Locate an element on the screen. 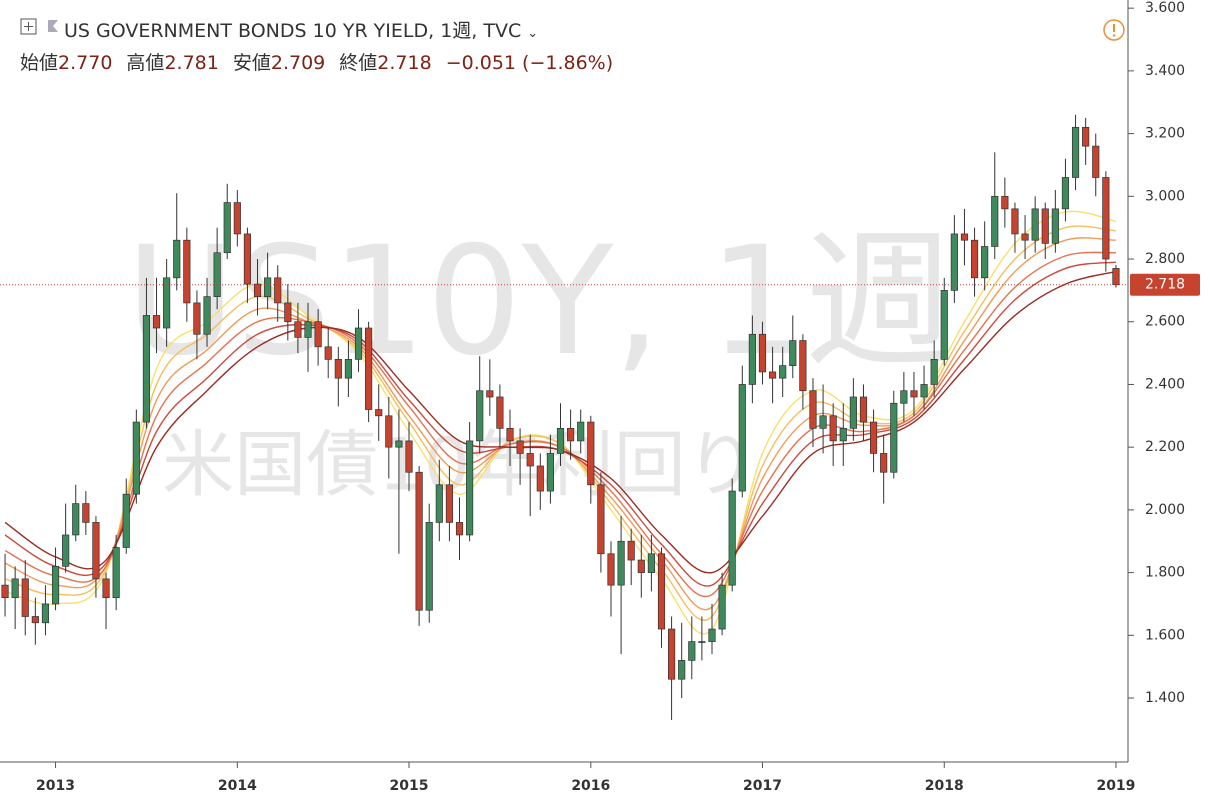 The width and height of the screenshot is (1212, 802). y-tick-label: 3.600 is located at coordinates (1165, 8).